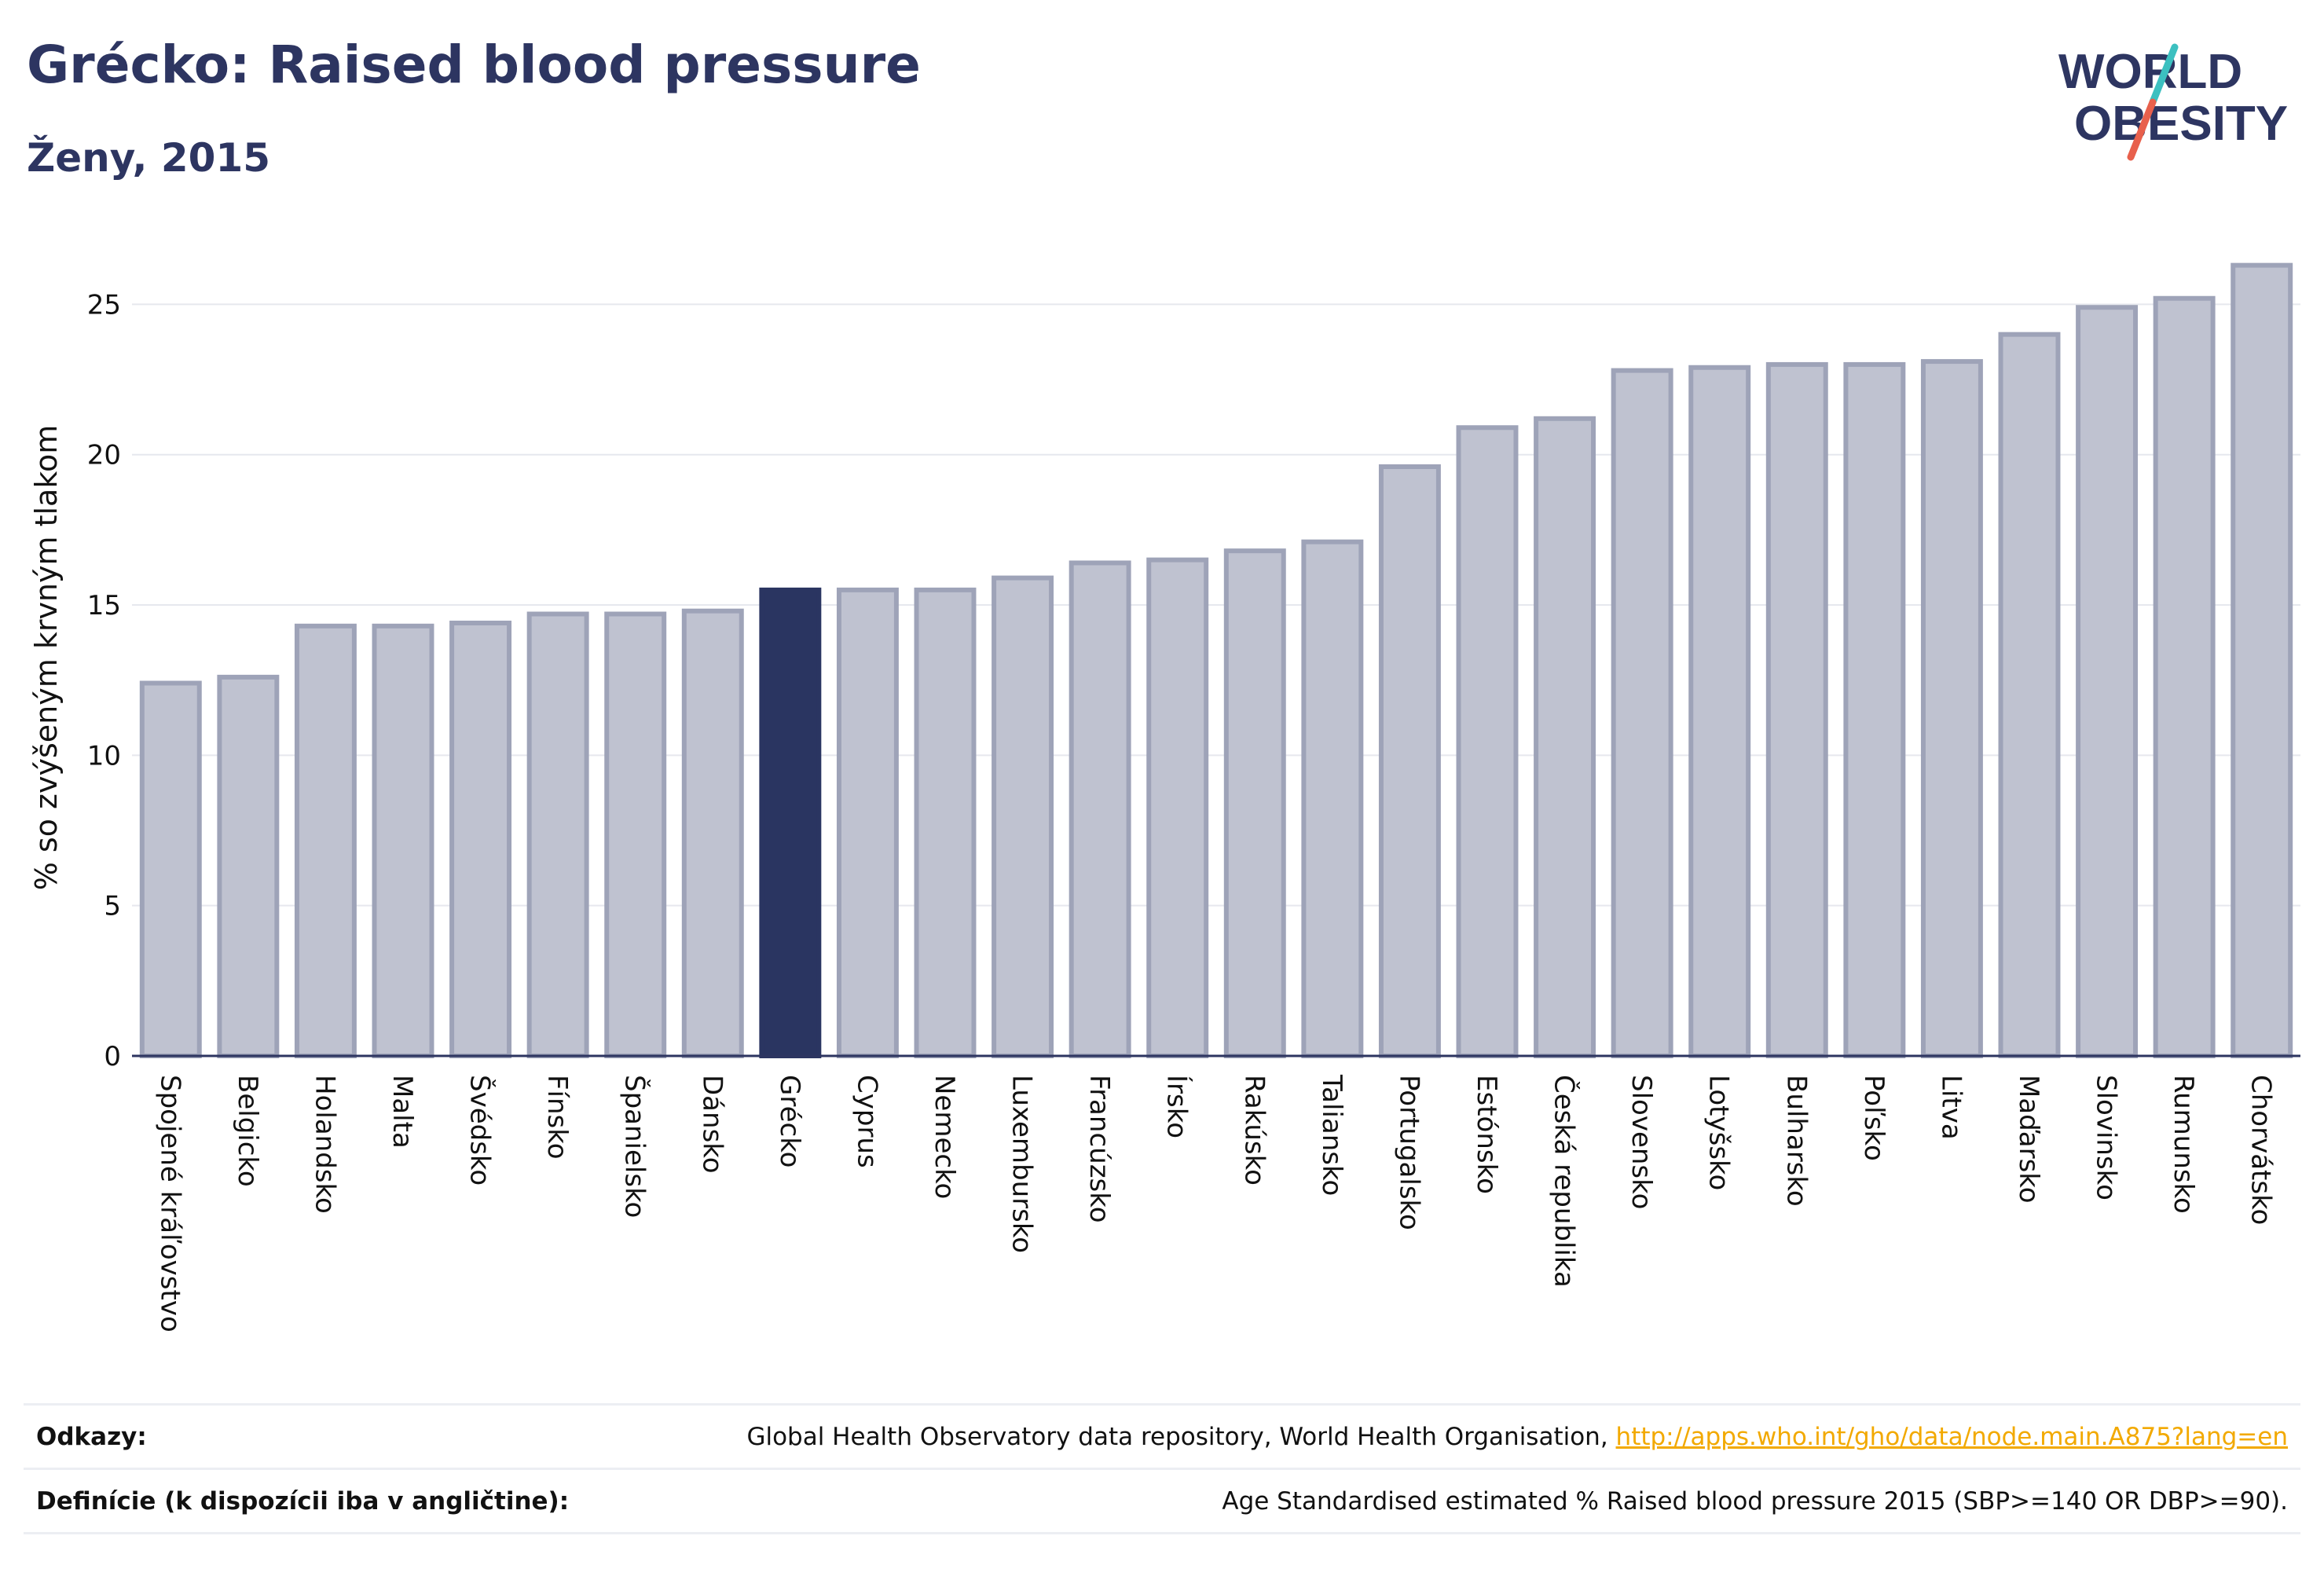  What do you see at coordinates (1162, 1533) in the screenshot?
I see `references-bottom-rule` at bounding box center [1162, 1533].